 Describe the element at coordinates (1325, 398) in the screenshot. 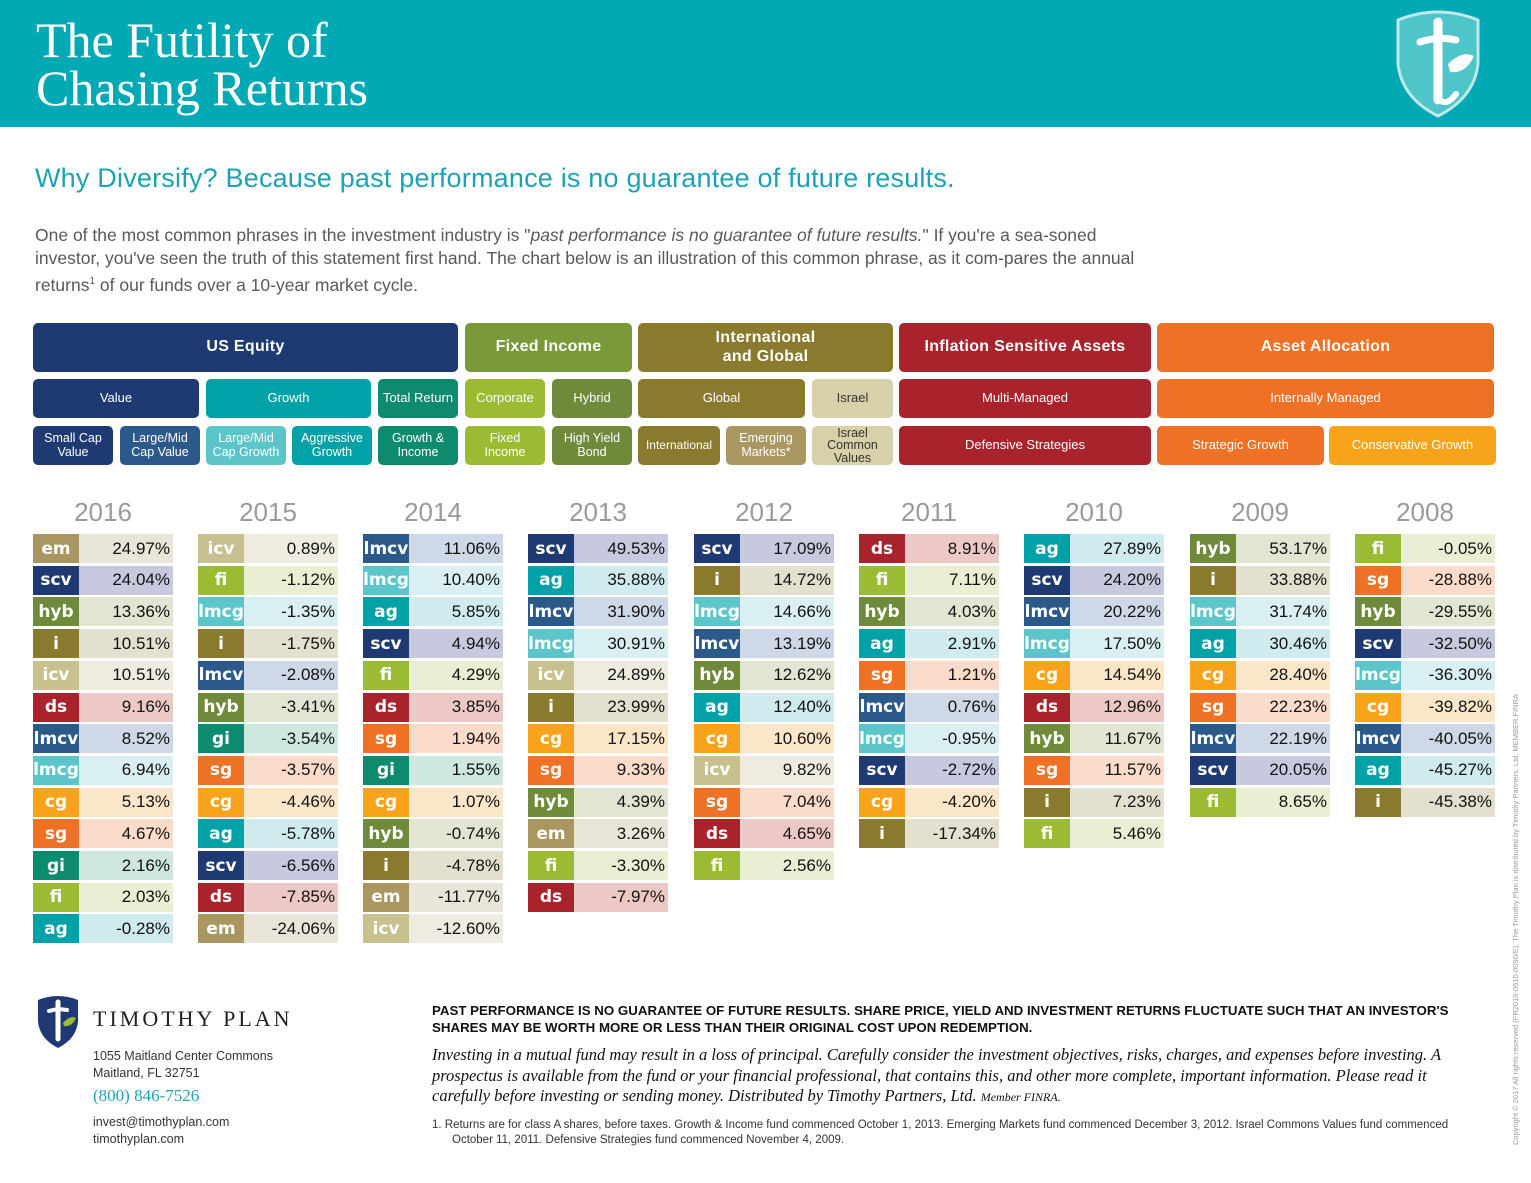

I see `subheader-internally-managed: Internally Managed` at that location.